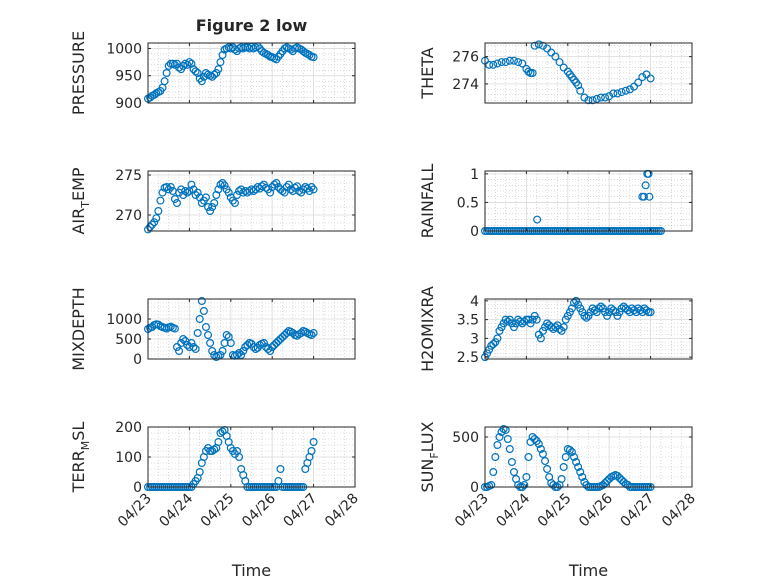 Image resolution: width=778 pixels, height=583 pixels. I want to click on y-tick-label: 270, so click(128, 216).